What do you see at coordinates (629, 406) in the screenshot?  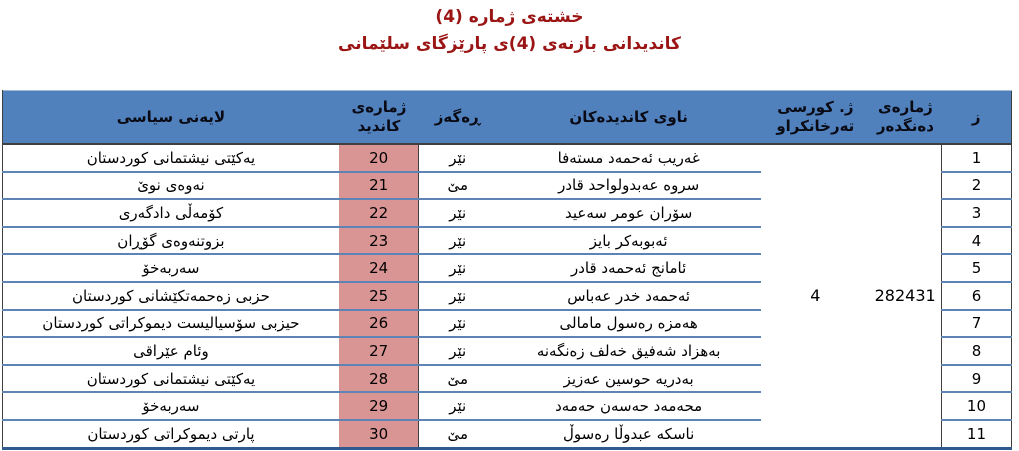 I see `cell-candidate-name: محەمەد حەسەن حەمەد` at bounding box center [629, 406].